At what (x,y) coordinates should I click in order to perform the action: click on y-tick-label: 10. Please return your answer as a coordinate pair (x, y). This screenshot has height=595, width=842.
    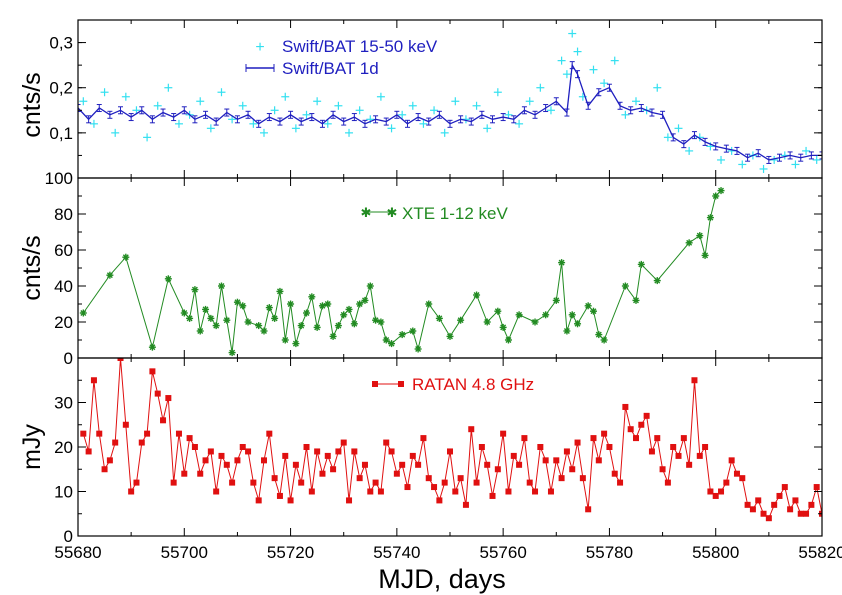
    Looking at the image, I should click on (63, 492).